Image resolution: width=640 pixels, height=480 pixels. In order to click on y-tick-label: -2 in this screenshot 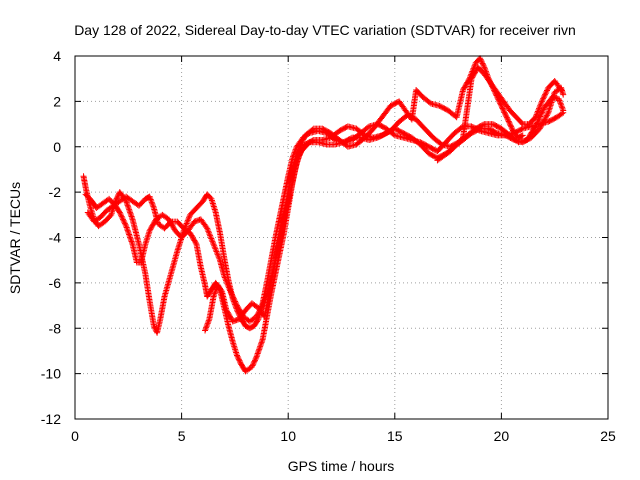, I will do `click(55, 192)`.